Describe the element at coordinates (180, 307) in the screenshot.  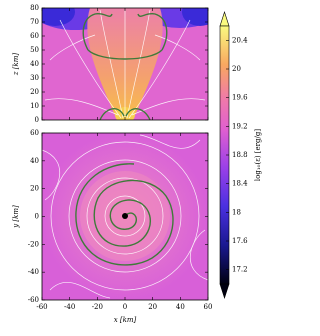
I see `x-tick-label: 40` at that location.